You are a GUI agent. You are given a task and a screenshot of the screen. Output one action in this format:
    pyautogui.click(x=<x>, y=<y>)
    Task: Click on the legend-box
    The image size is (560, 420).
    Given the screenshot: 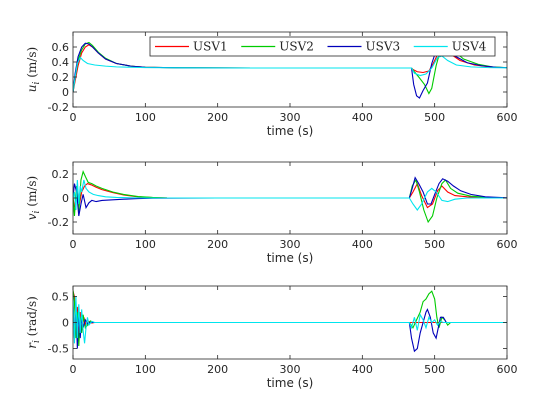 What is the action you would take?
    pyautogui.click(x=322, y=46)
    